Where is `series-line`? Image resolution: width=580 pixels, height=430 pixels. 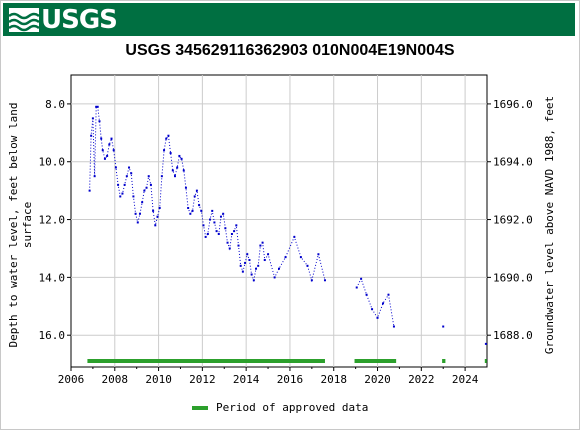 series-line is located at coordinates (375, 302).